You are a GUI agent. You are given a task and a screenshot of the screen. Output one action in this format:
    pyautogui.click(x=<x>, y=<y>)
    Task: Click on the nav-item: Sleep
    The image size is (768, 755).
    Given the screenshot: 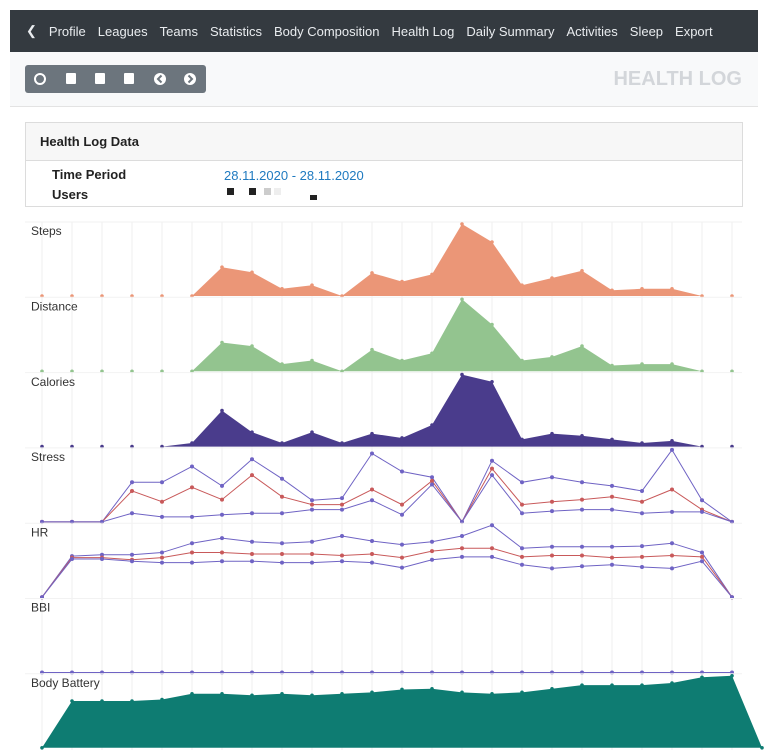 What is the action you would take?
    pyautogui.click(x=646, y=31)
    